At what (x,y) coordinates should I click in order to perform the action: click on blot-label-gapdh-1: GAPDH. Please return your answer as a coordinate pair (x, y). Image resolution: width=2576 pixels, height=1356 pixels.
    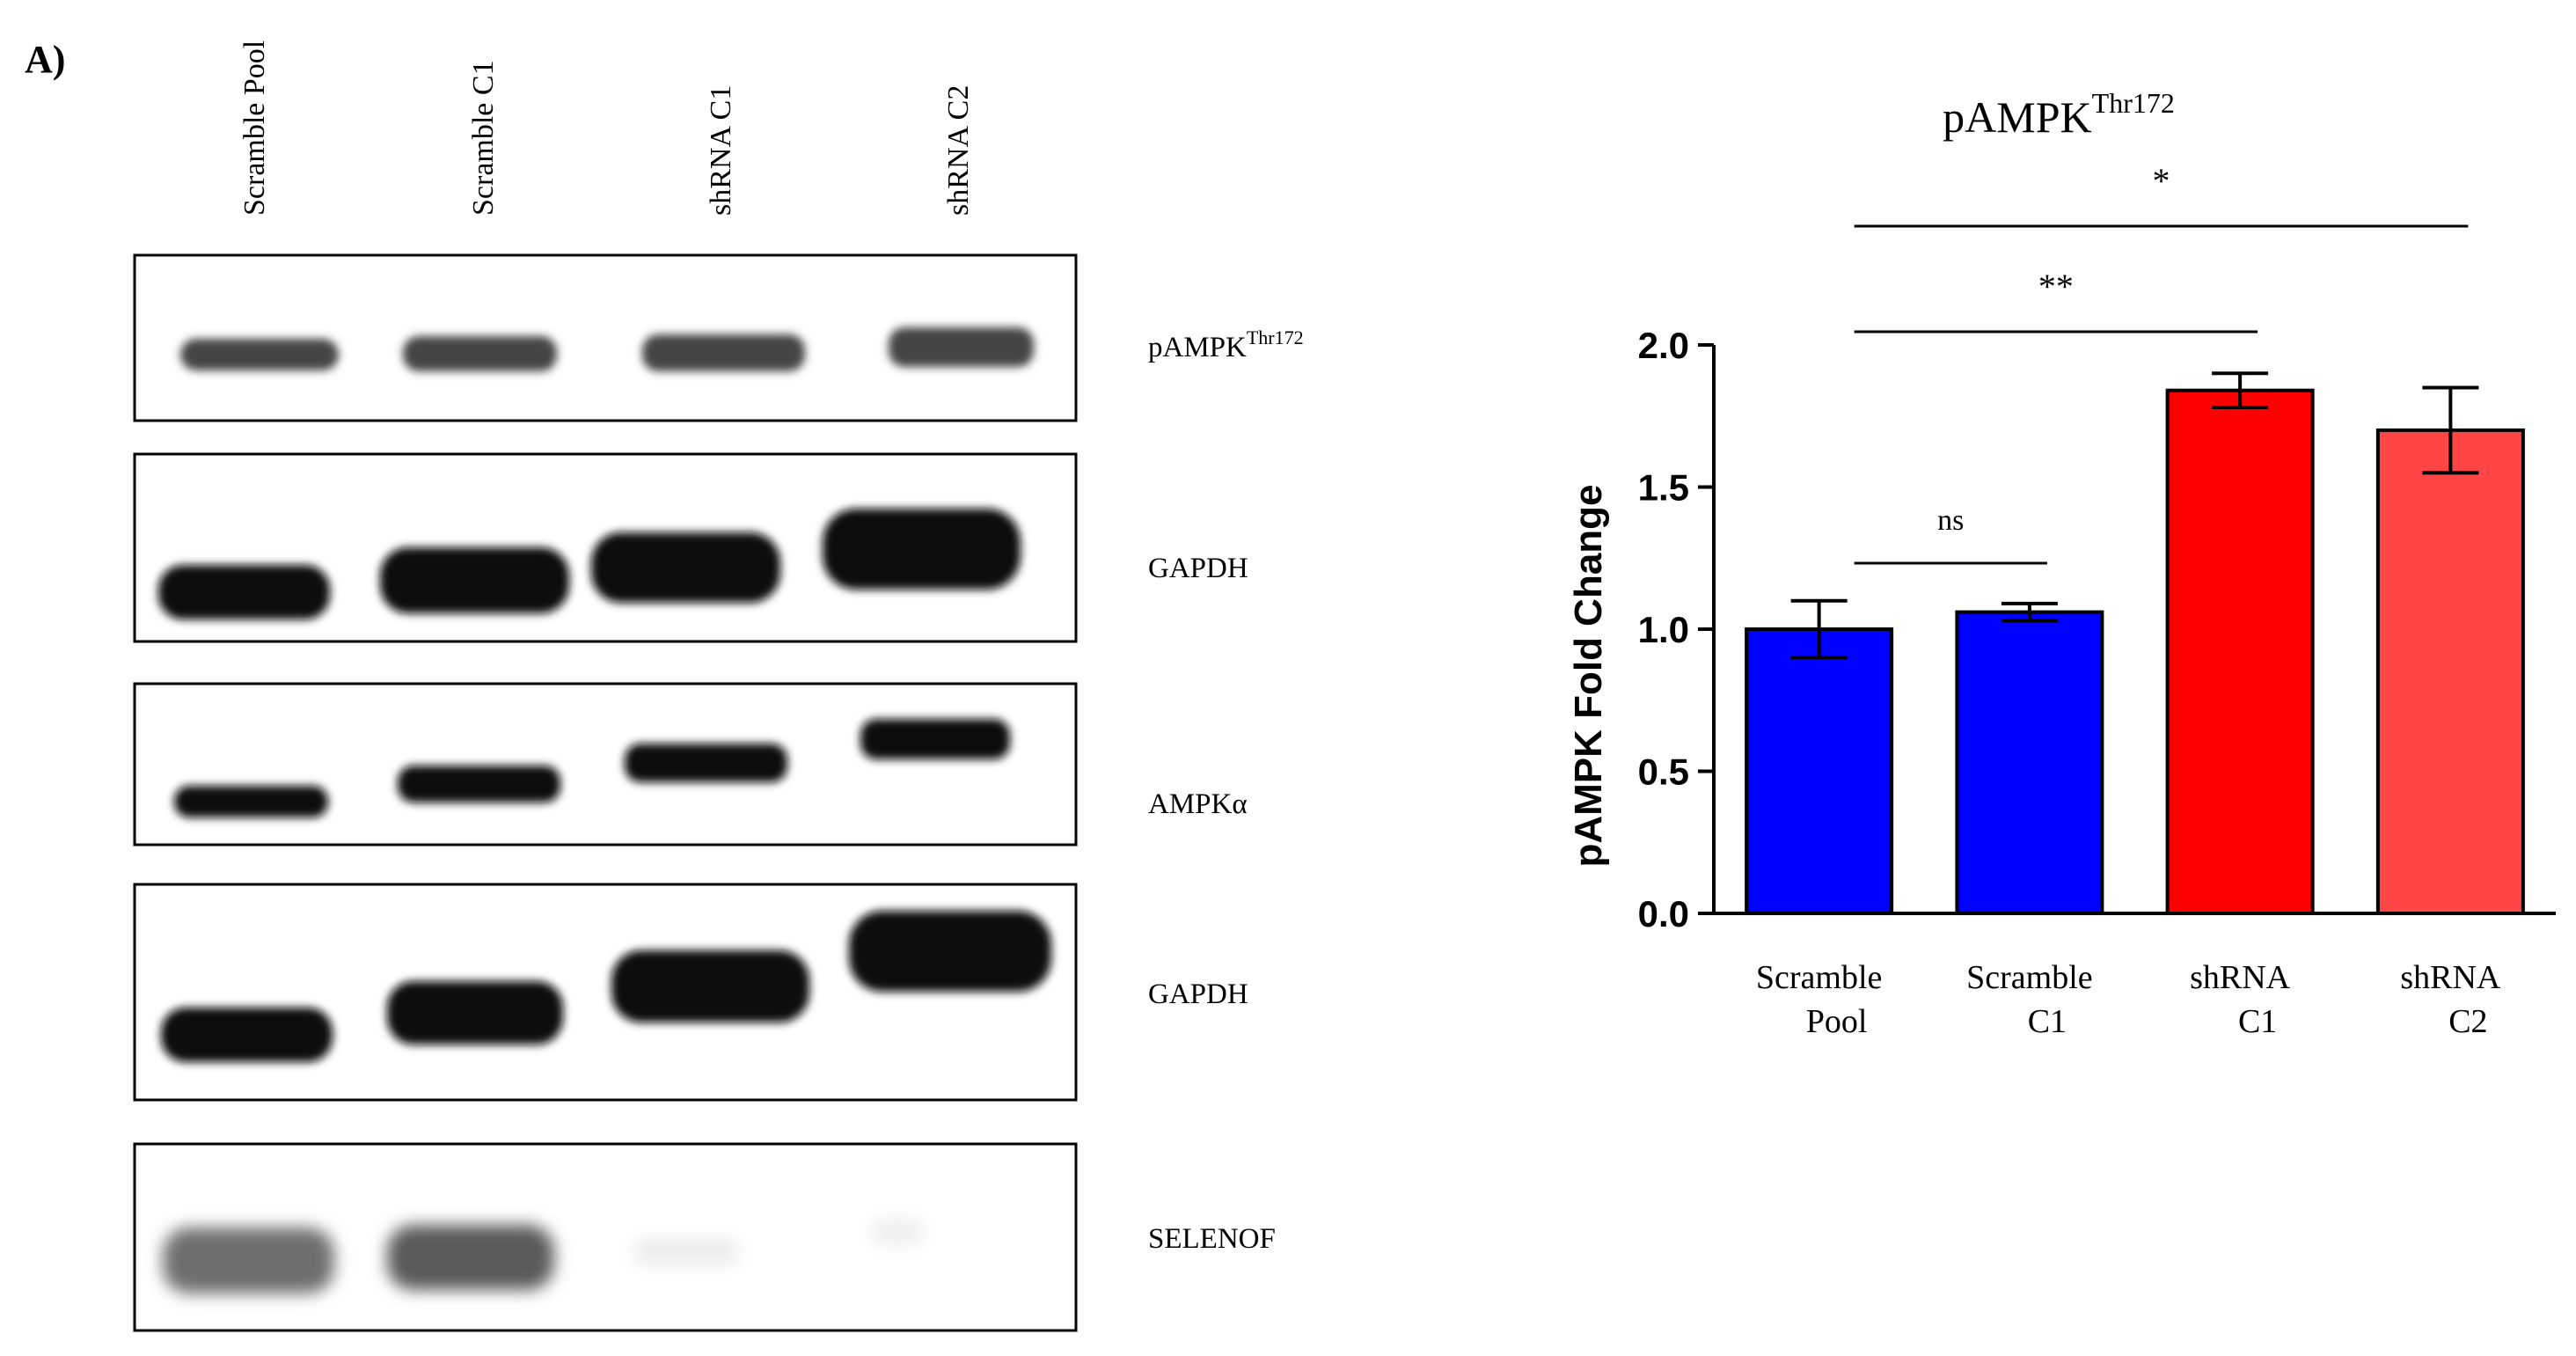
    Looking at the image, I should click on (1198, 568).